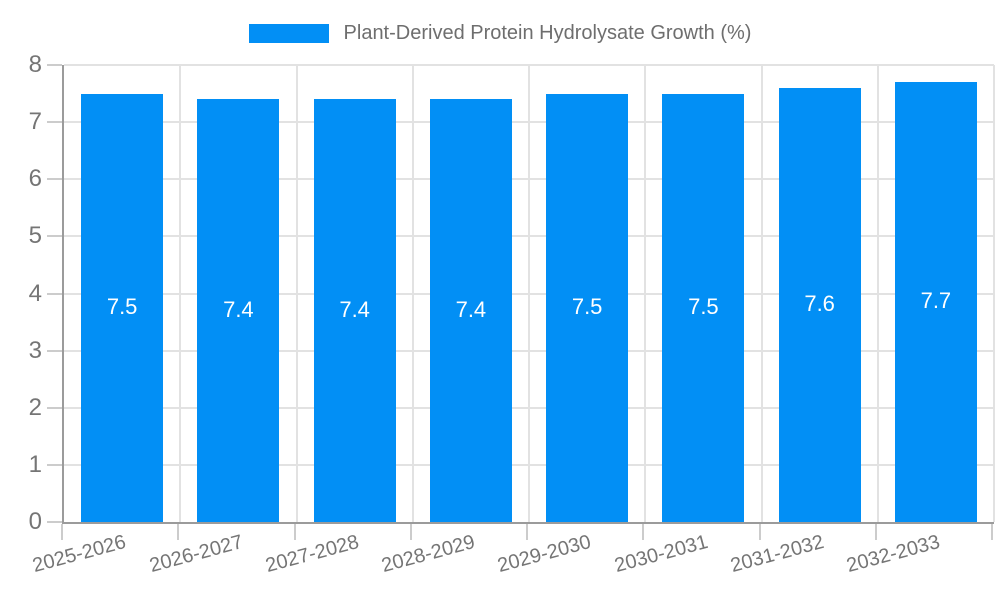 This screenshot has width=1000, height=600. Describe the element at coordinates (312, 554) in the screenshot. I see `x-tick-label: 2027-2028` at that location.